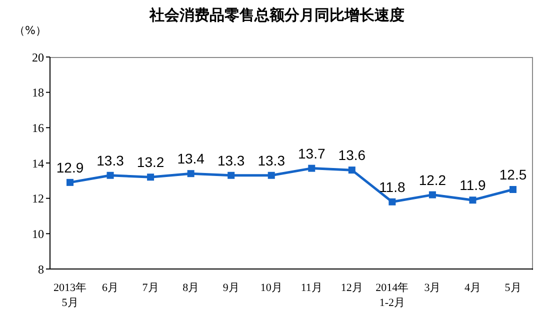 The height and width of the screenshot is (320, 554). What do you see at coordinates (392, 186) in the screenshot?
I see `data-label: 11.8` at bounding box center [392, 186].